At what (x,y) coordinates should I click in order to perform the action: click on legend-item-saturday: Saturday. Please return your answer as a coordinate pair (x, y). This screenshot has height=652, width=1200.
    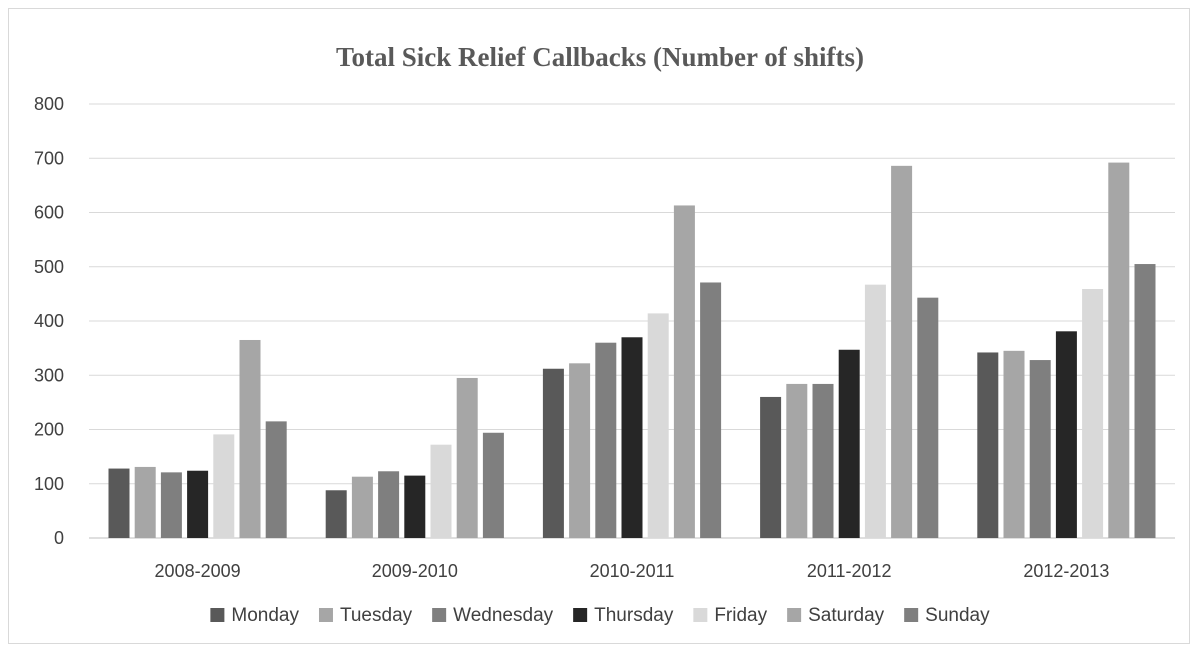
    Looking at the image, I should click on (836, 615).